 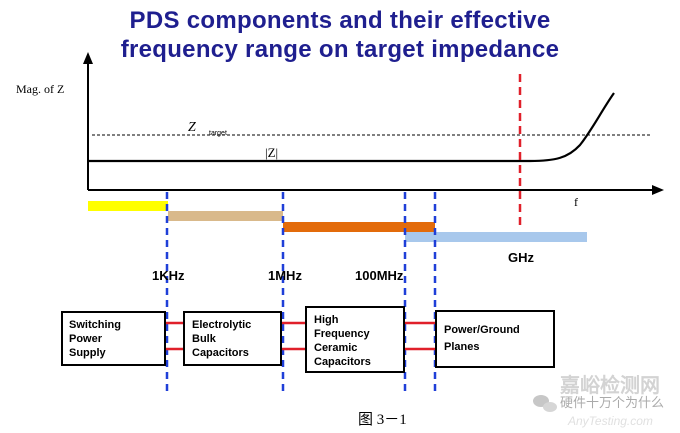 What do you see at coordinates (609, 385) in the screenshot?
I see `watermark-site-name: 嘉峪检测网` at bounding box center [609, 385].